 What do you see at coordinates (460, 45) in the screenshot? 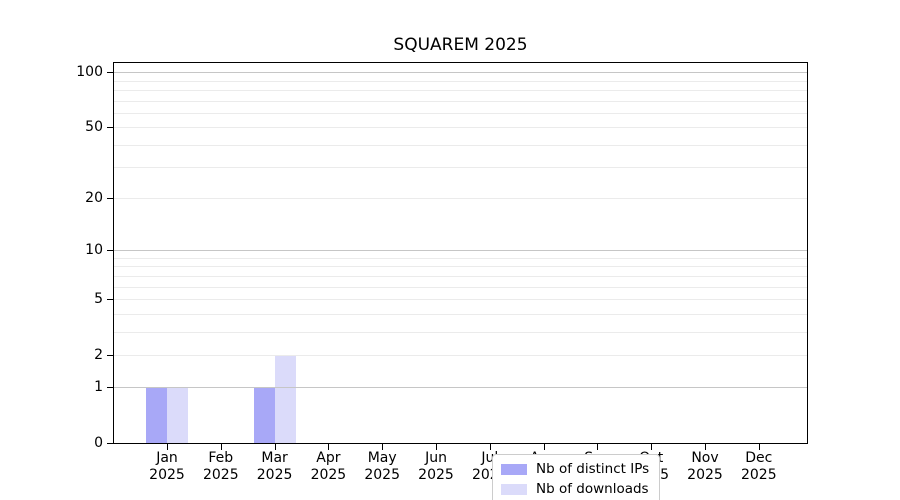
I see `chart-title: SQUAREM 2025` at bounding box center [460, 45].